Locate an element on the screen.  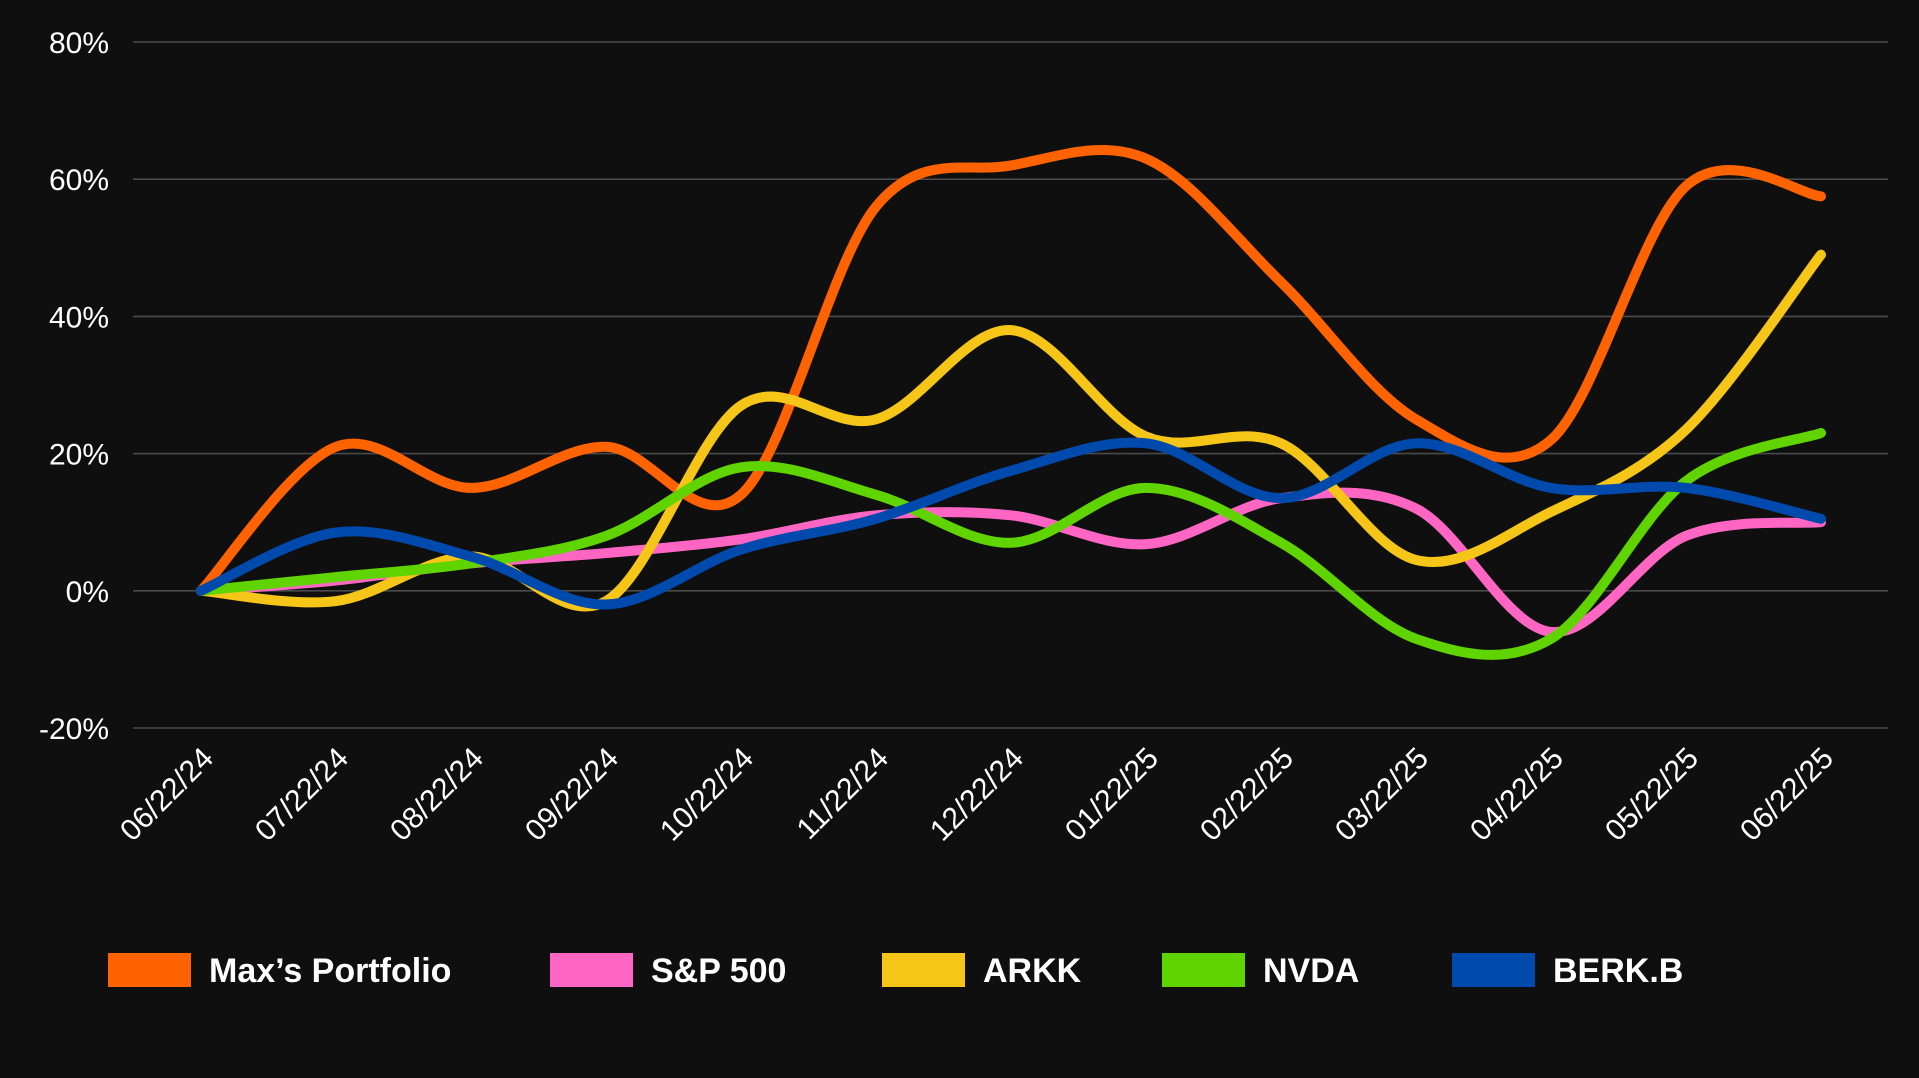
y-tick-label: 40% is located at coordinates (79, 317).